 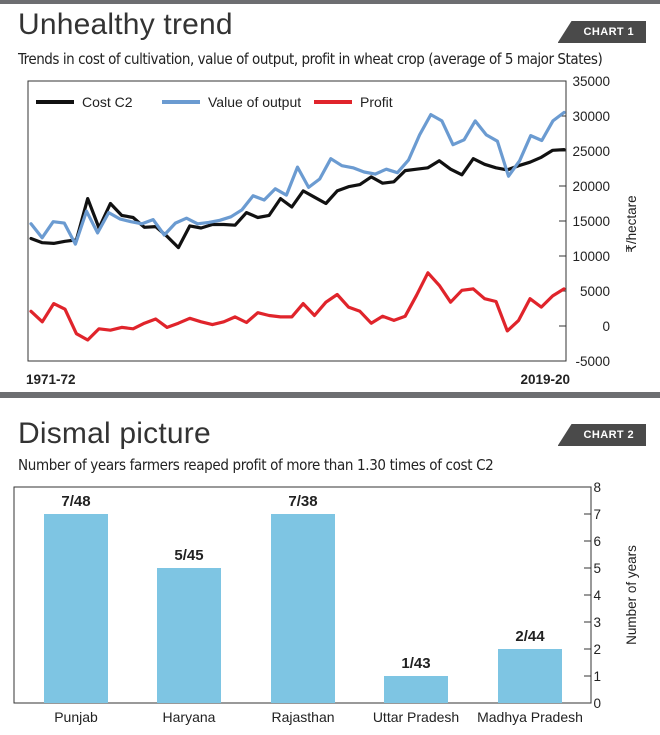 I want to click on x-tick-label-0: Punjab, so click(x=76, y=717).